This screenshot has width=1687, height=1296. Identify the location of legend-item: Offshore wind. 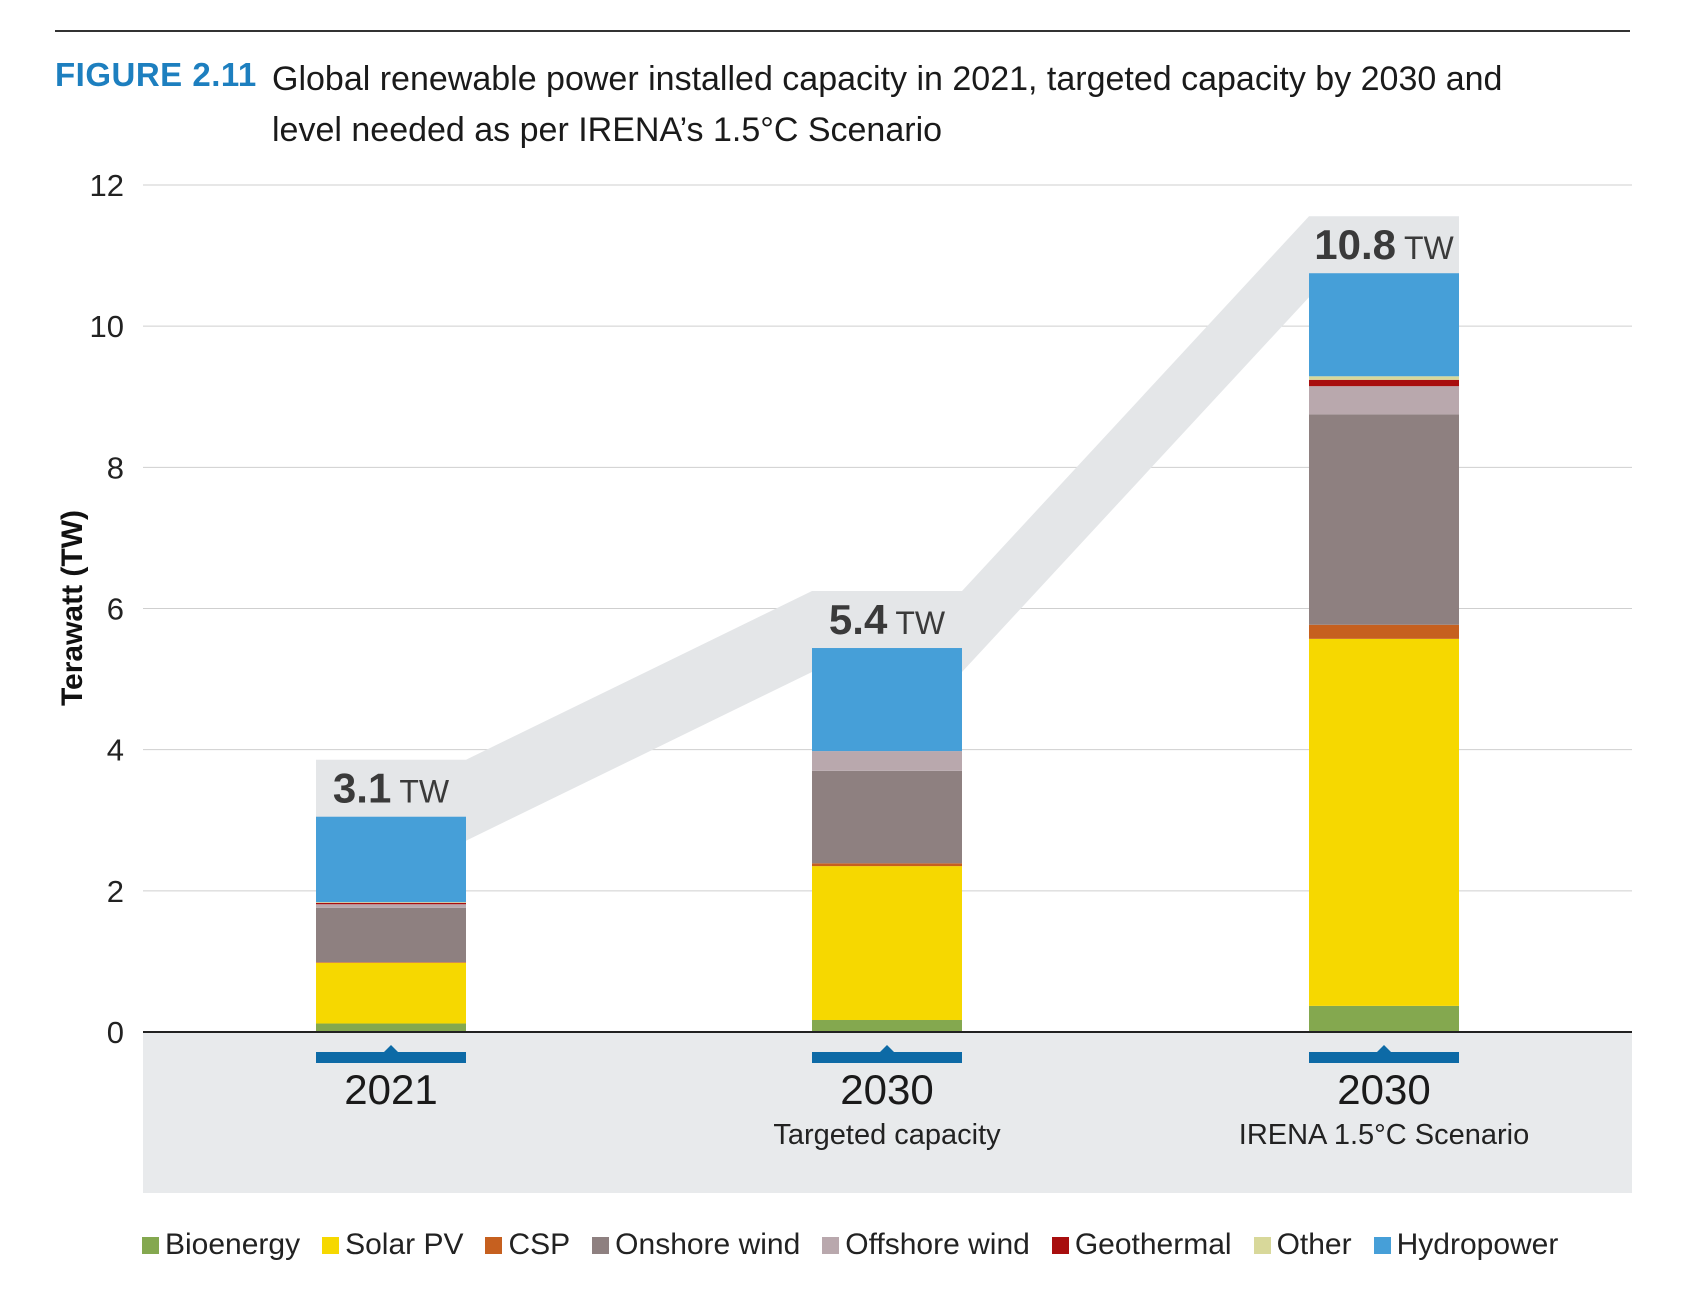
(926, 1245).